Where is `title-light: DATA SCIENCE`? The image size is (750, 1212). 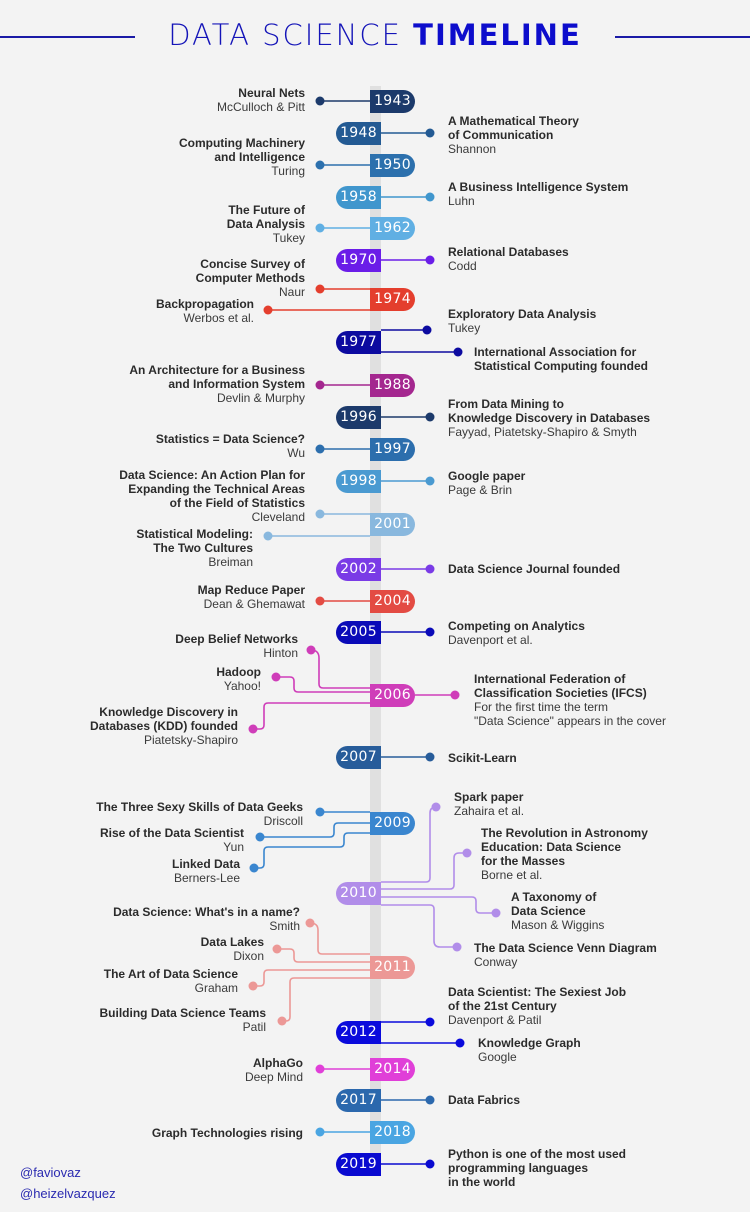 title-light: DATA SCIENCE is located at coordinates (285, 35).